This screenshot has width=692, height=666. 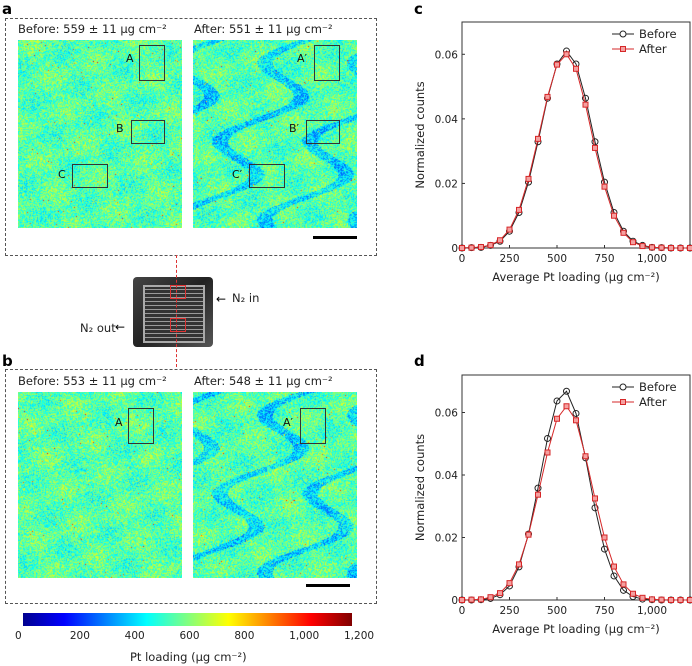 What do you see at coordinates (418, 9) in the screenshot?
I see `panel-label-c: c` at bounding box center [418, 9].